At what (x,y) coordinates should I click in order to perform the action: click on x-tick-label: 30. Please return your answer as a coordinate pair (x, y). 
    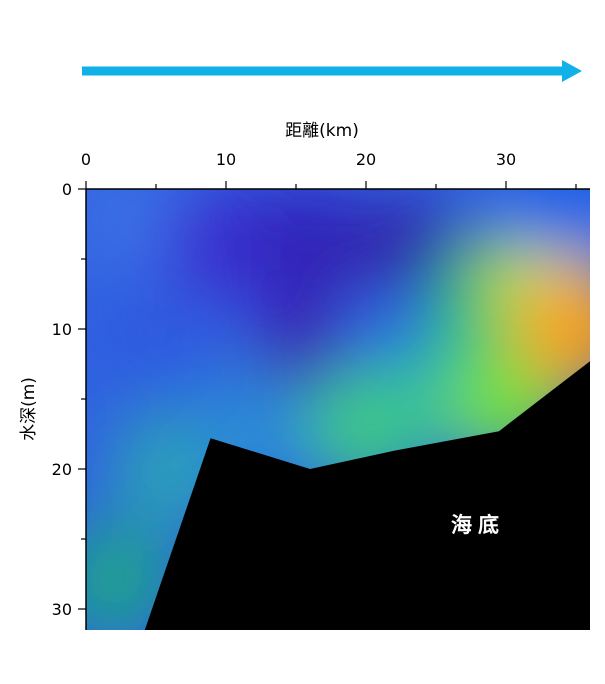
    Looking at the image, I should click on (506, 159).